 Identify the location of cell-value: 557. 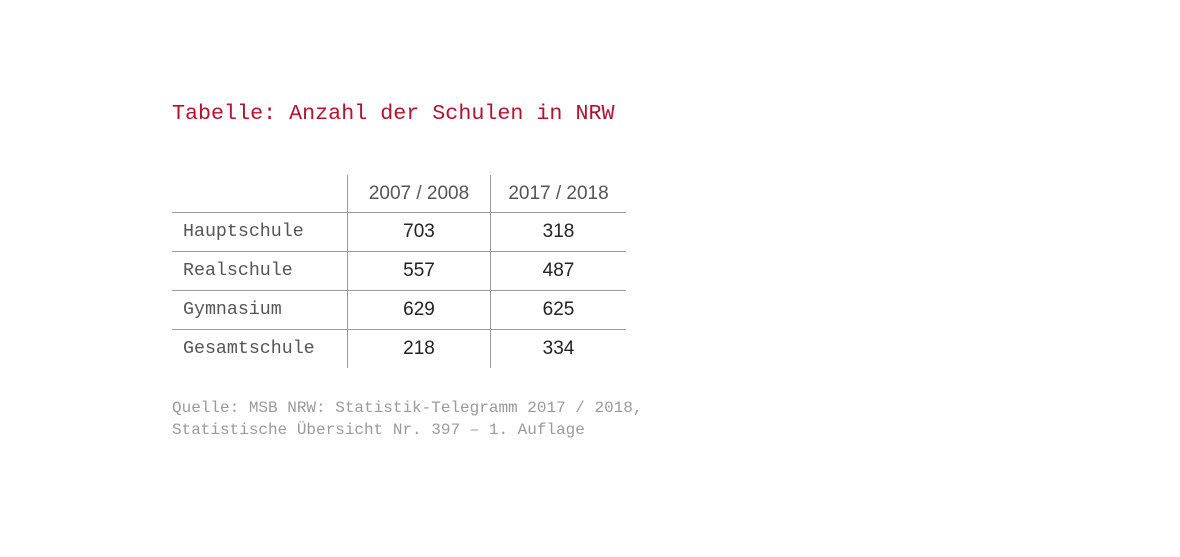
(419, 271).